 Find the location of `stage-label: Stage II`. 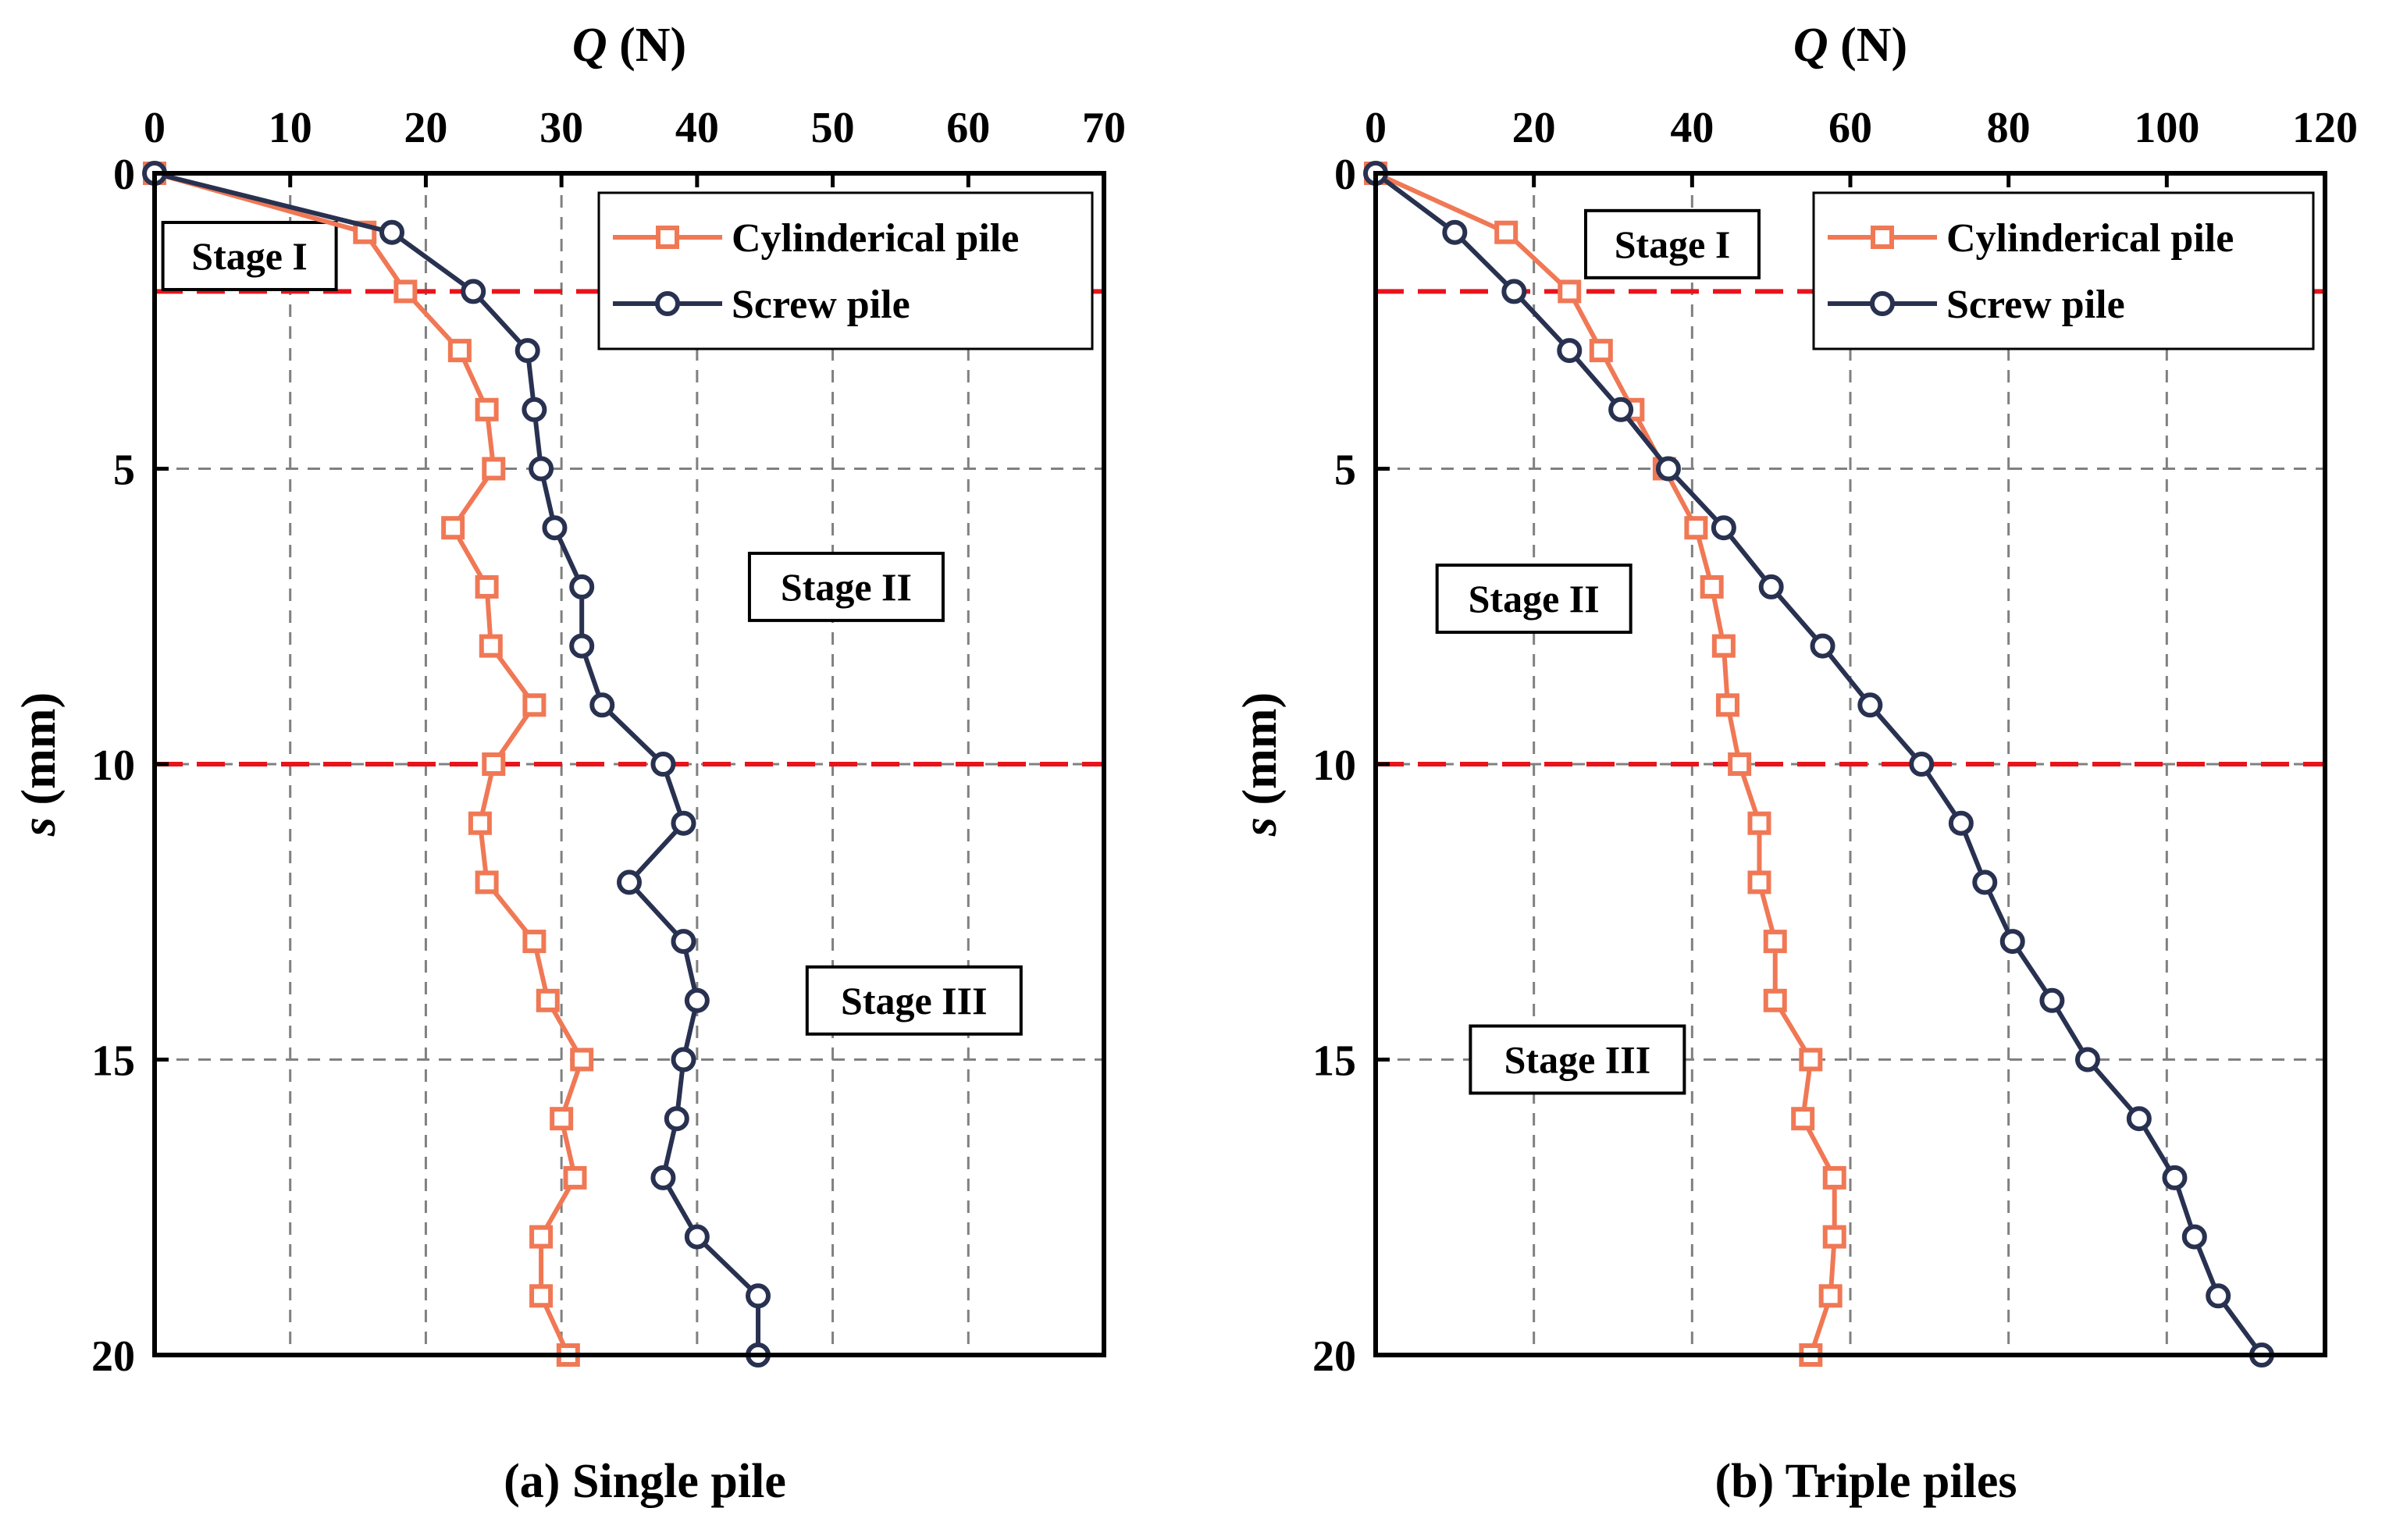

stage-label: Stage II is located at coordinates (847, 587).